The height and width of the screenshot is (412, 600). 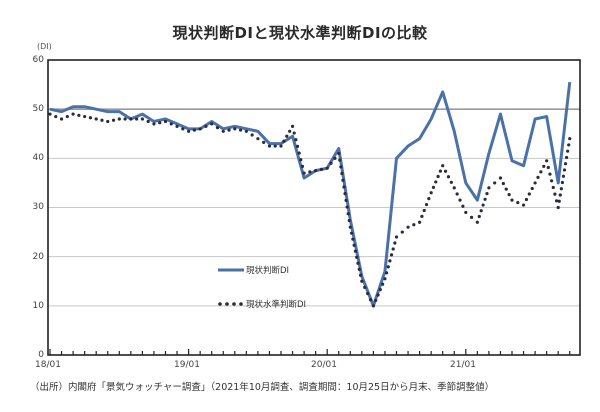 What do you see at coordinates (187, 365) in the screenshot?
I see `x-tick-19-01: 19/01` at bounding box center [187, 365].